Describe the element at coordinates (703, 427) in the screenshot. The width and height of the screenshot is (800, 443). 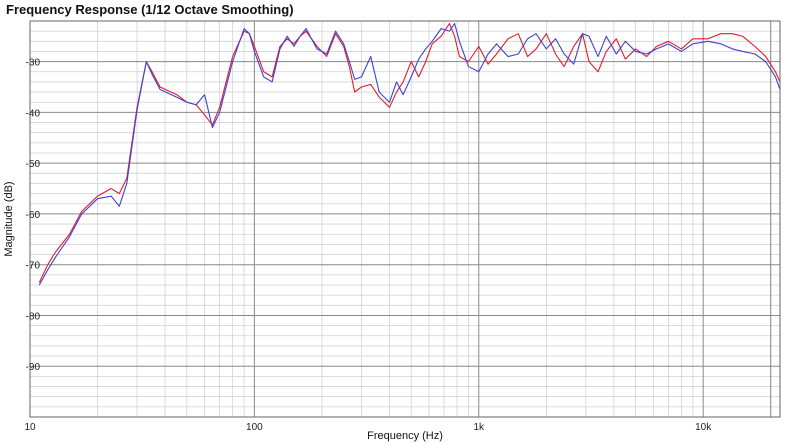
I see `x-tick-label: 10k` at that location.